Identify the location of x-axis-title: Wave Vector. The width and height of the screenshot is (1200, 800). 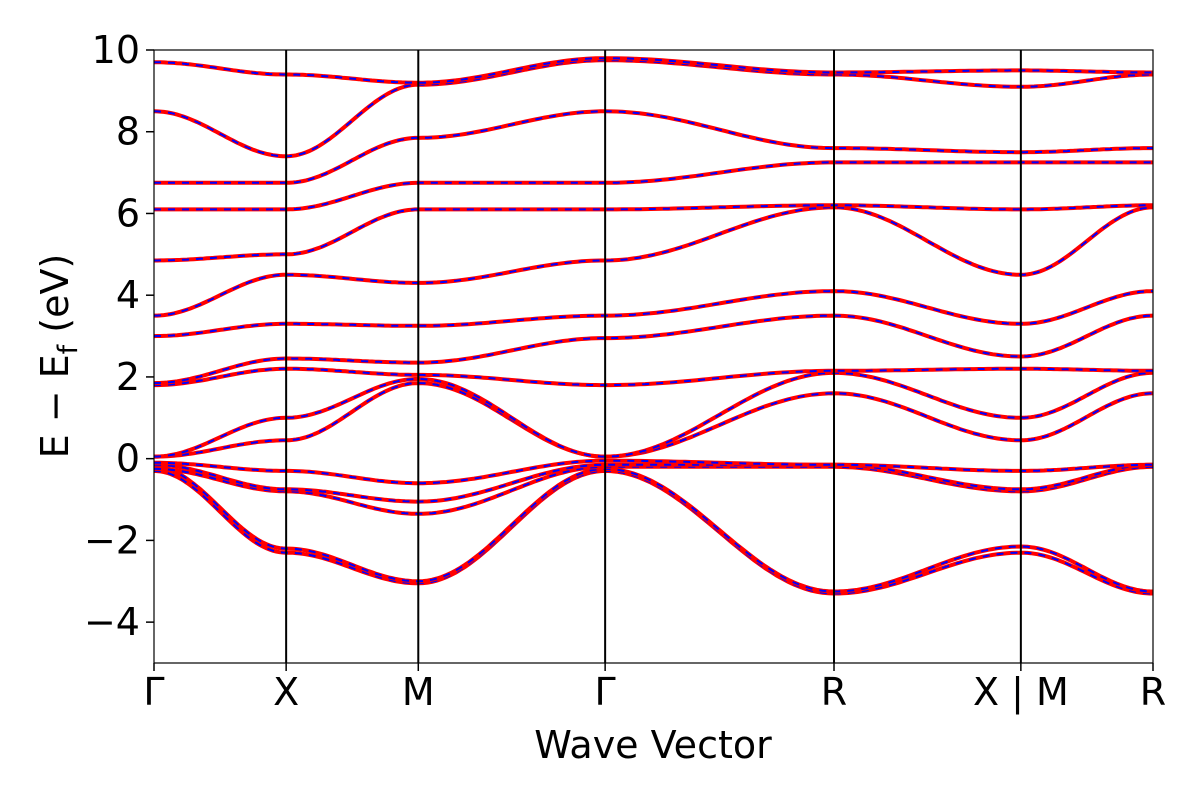
(653, 745).